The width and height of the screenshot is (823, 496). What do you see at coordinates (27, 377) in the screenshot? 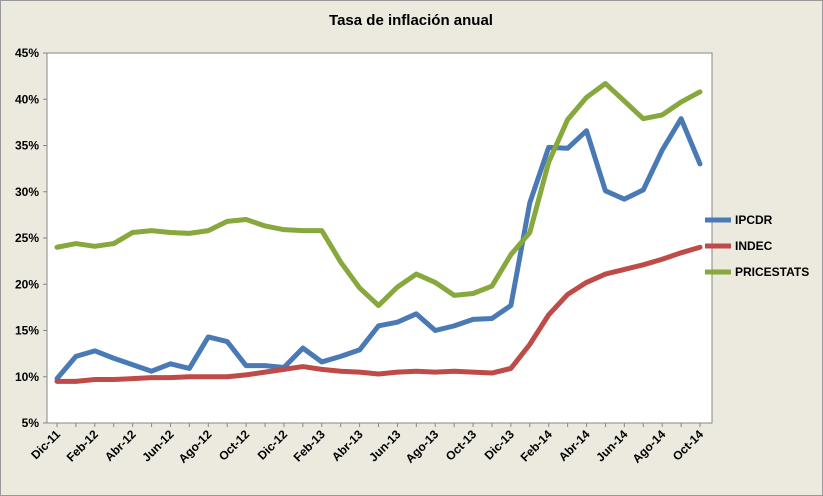
I see `y-tick-label: 10%` at bounding box center [27, 377].